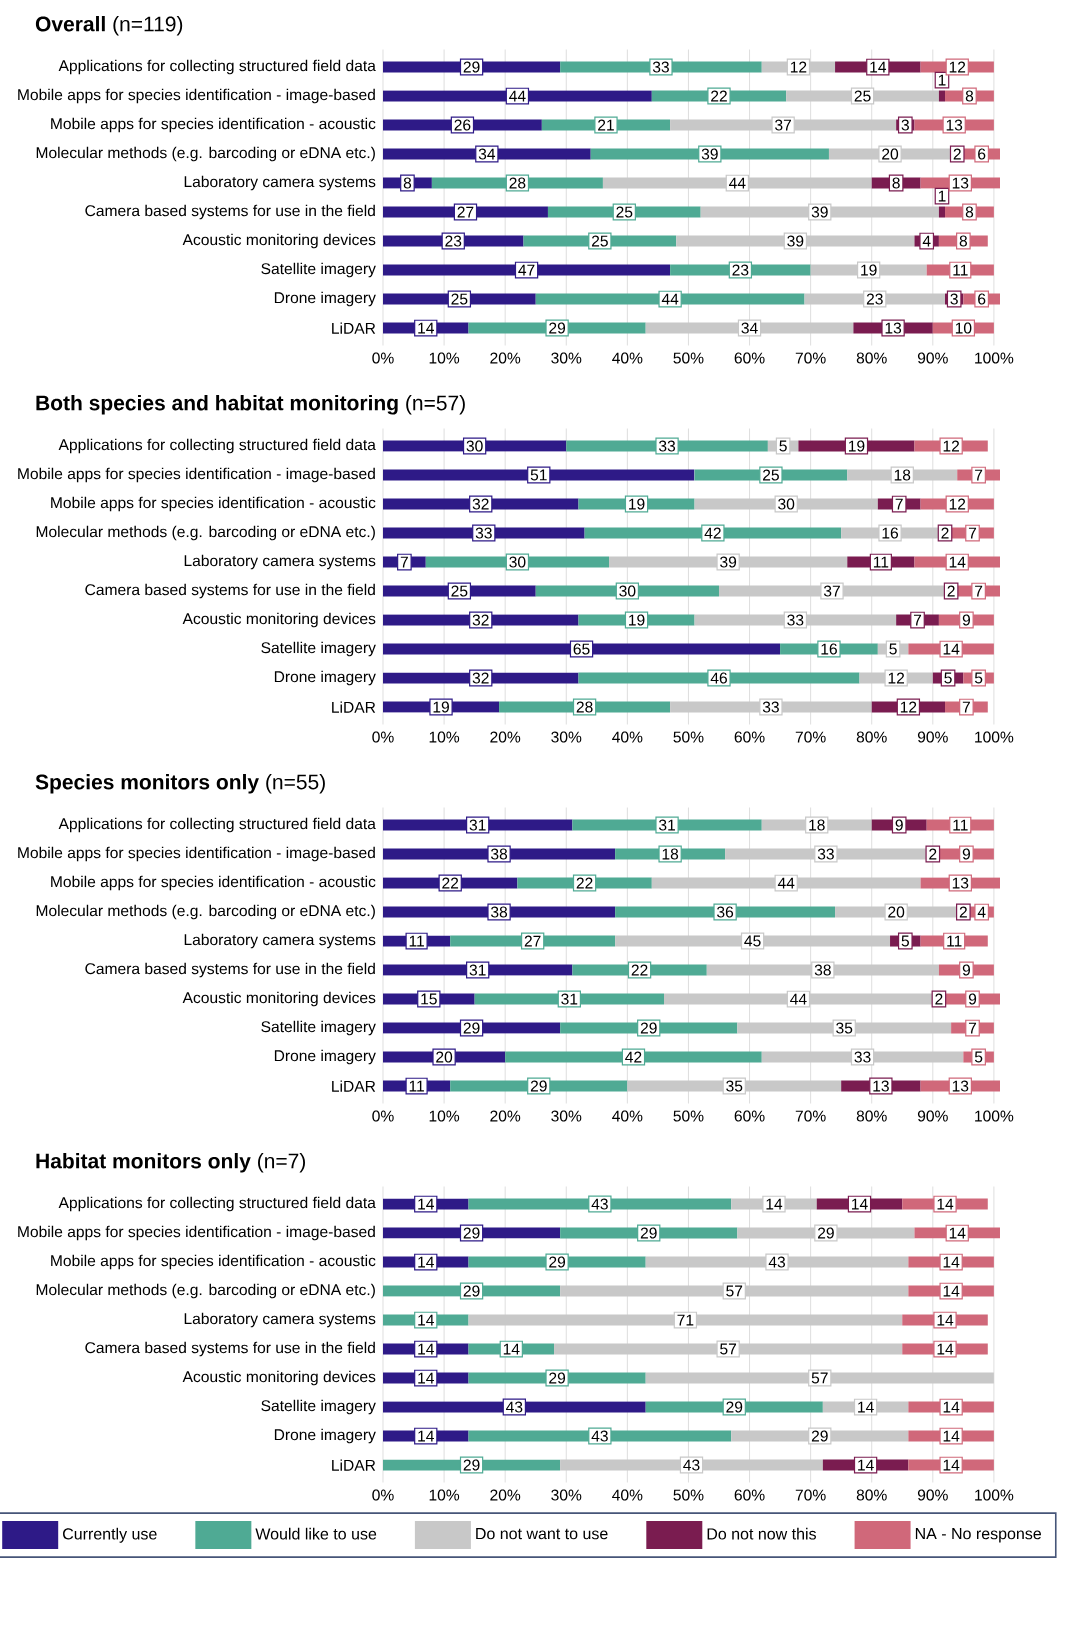 The image size is (1072, 1650). Describe the element at coordinates (688, 1116) in the screenshot. I see `x-tick-label: 50%` at that location.